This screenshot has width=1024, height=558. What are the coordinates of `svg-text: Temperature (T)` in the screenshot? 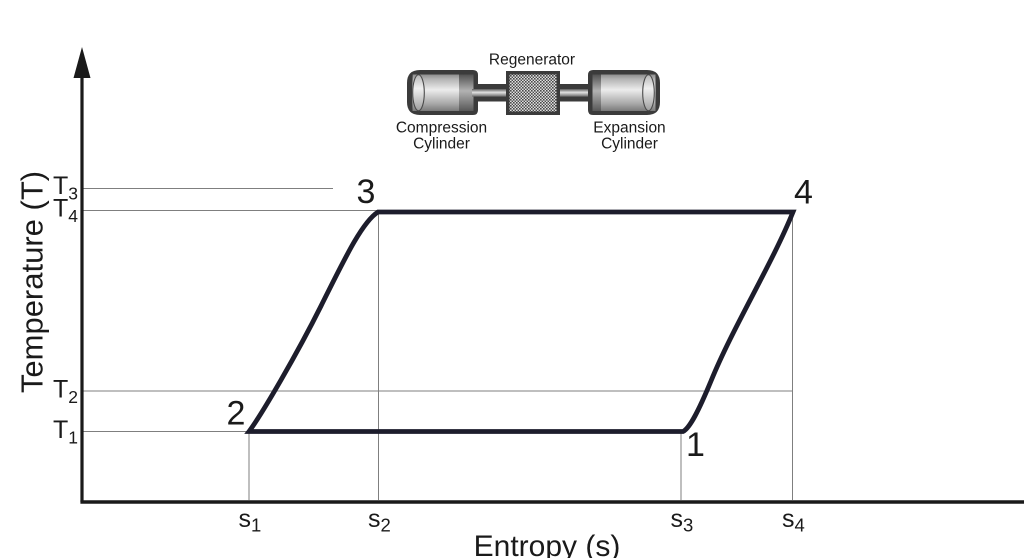 It's located at (32, 282).